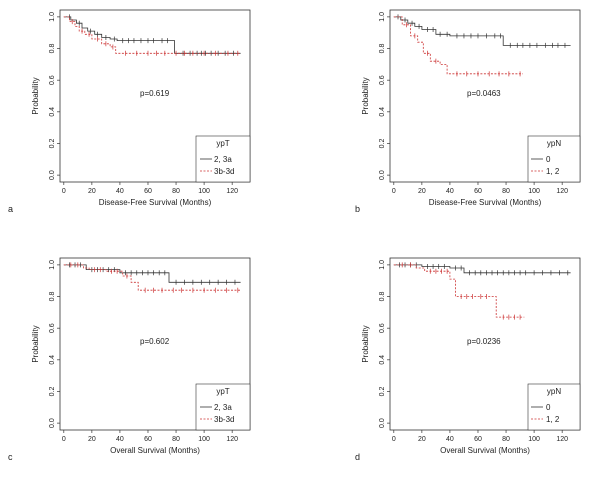  What do you see at coordinates (485, 202) in the screenshot?
I see `x-axis-label: Disease-Free Survival (Months)` at bounding box center [485, 202].